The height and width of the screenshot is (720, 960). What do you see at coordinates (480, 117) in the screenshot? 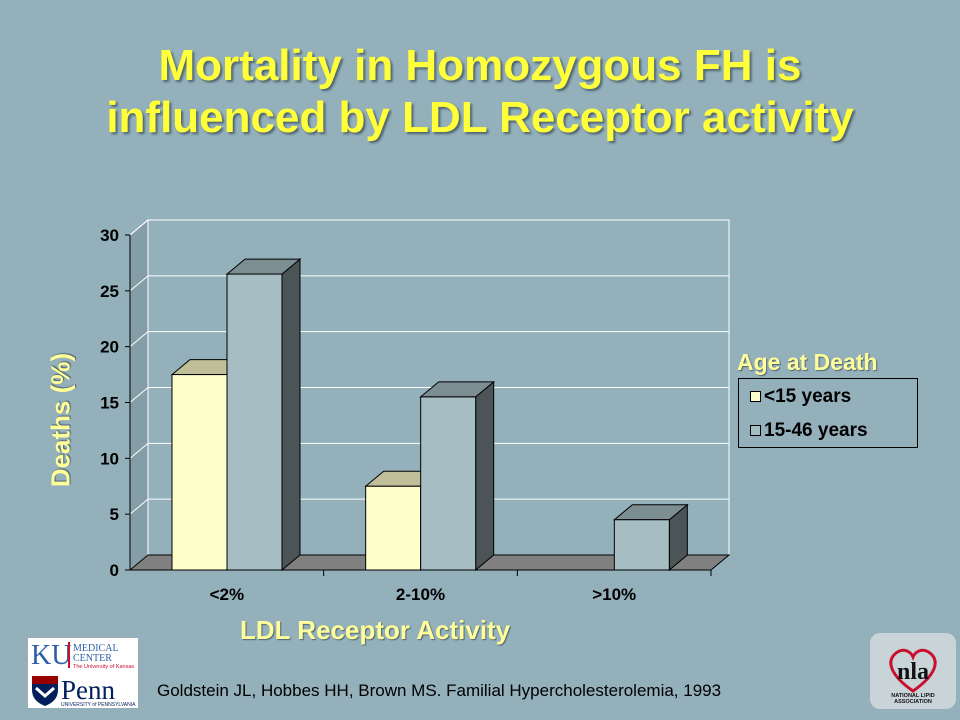
I see `slide-title-line-2: influenced by LDL Receptor activity` at bounding box center [480, 117].